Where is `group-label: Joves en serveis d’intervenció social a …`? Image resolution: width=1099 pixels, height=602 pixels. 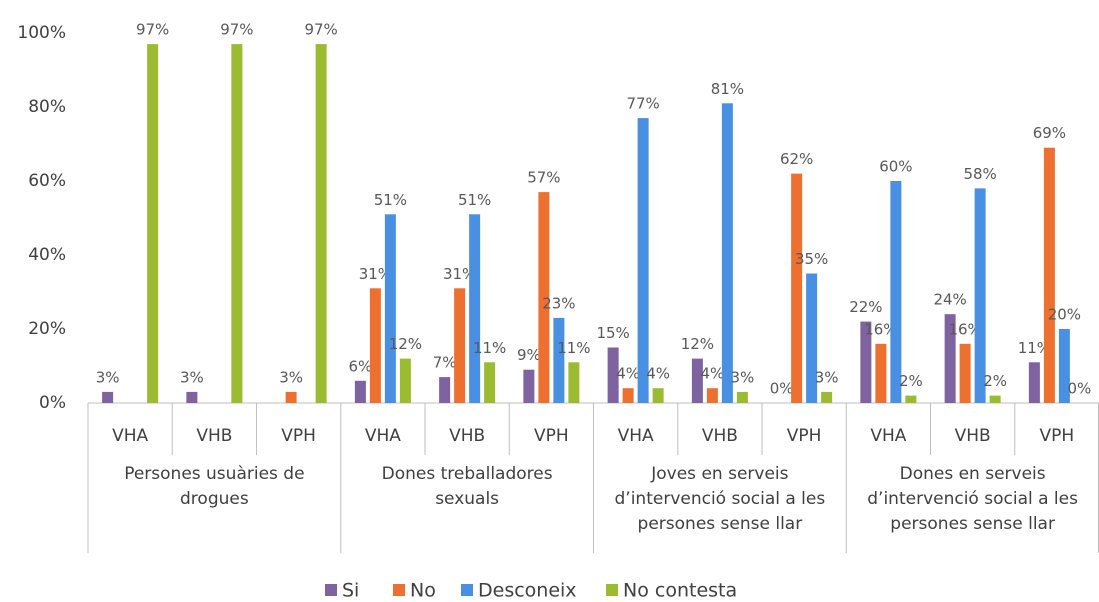
group-label: Joves en serveis d’intervenció social a … is located at coordinates (720, 499).